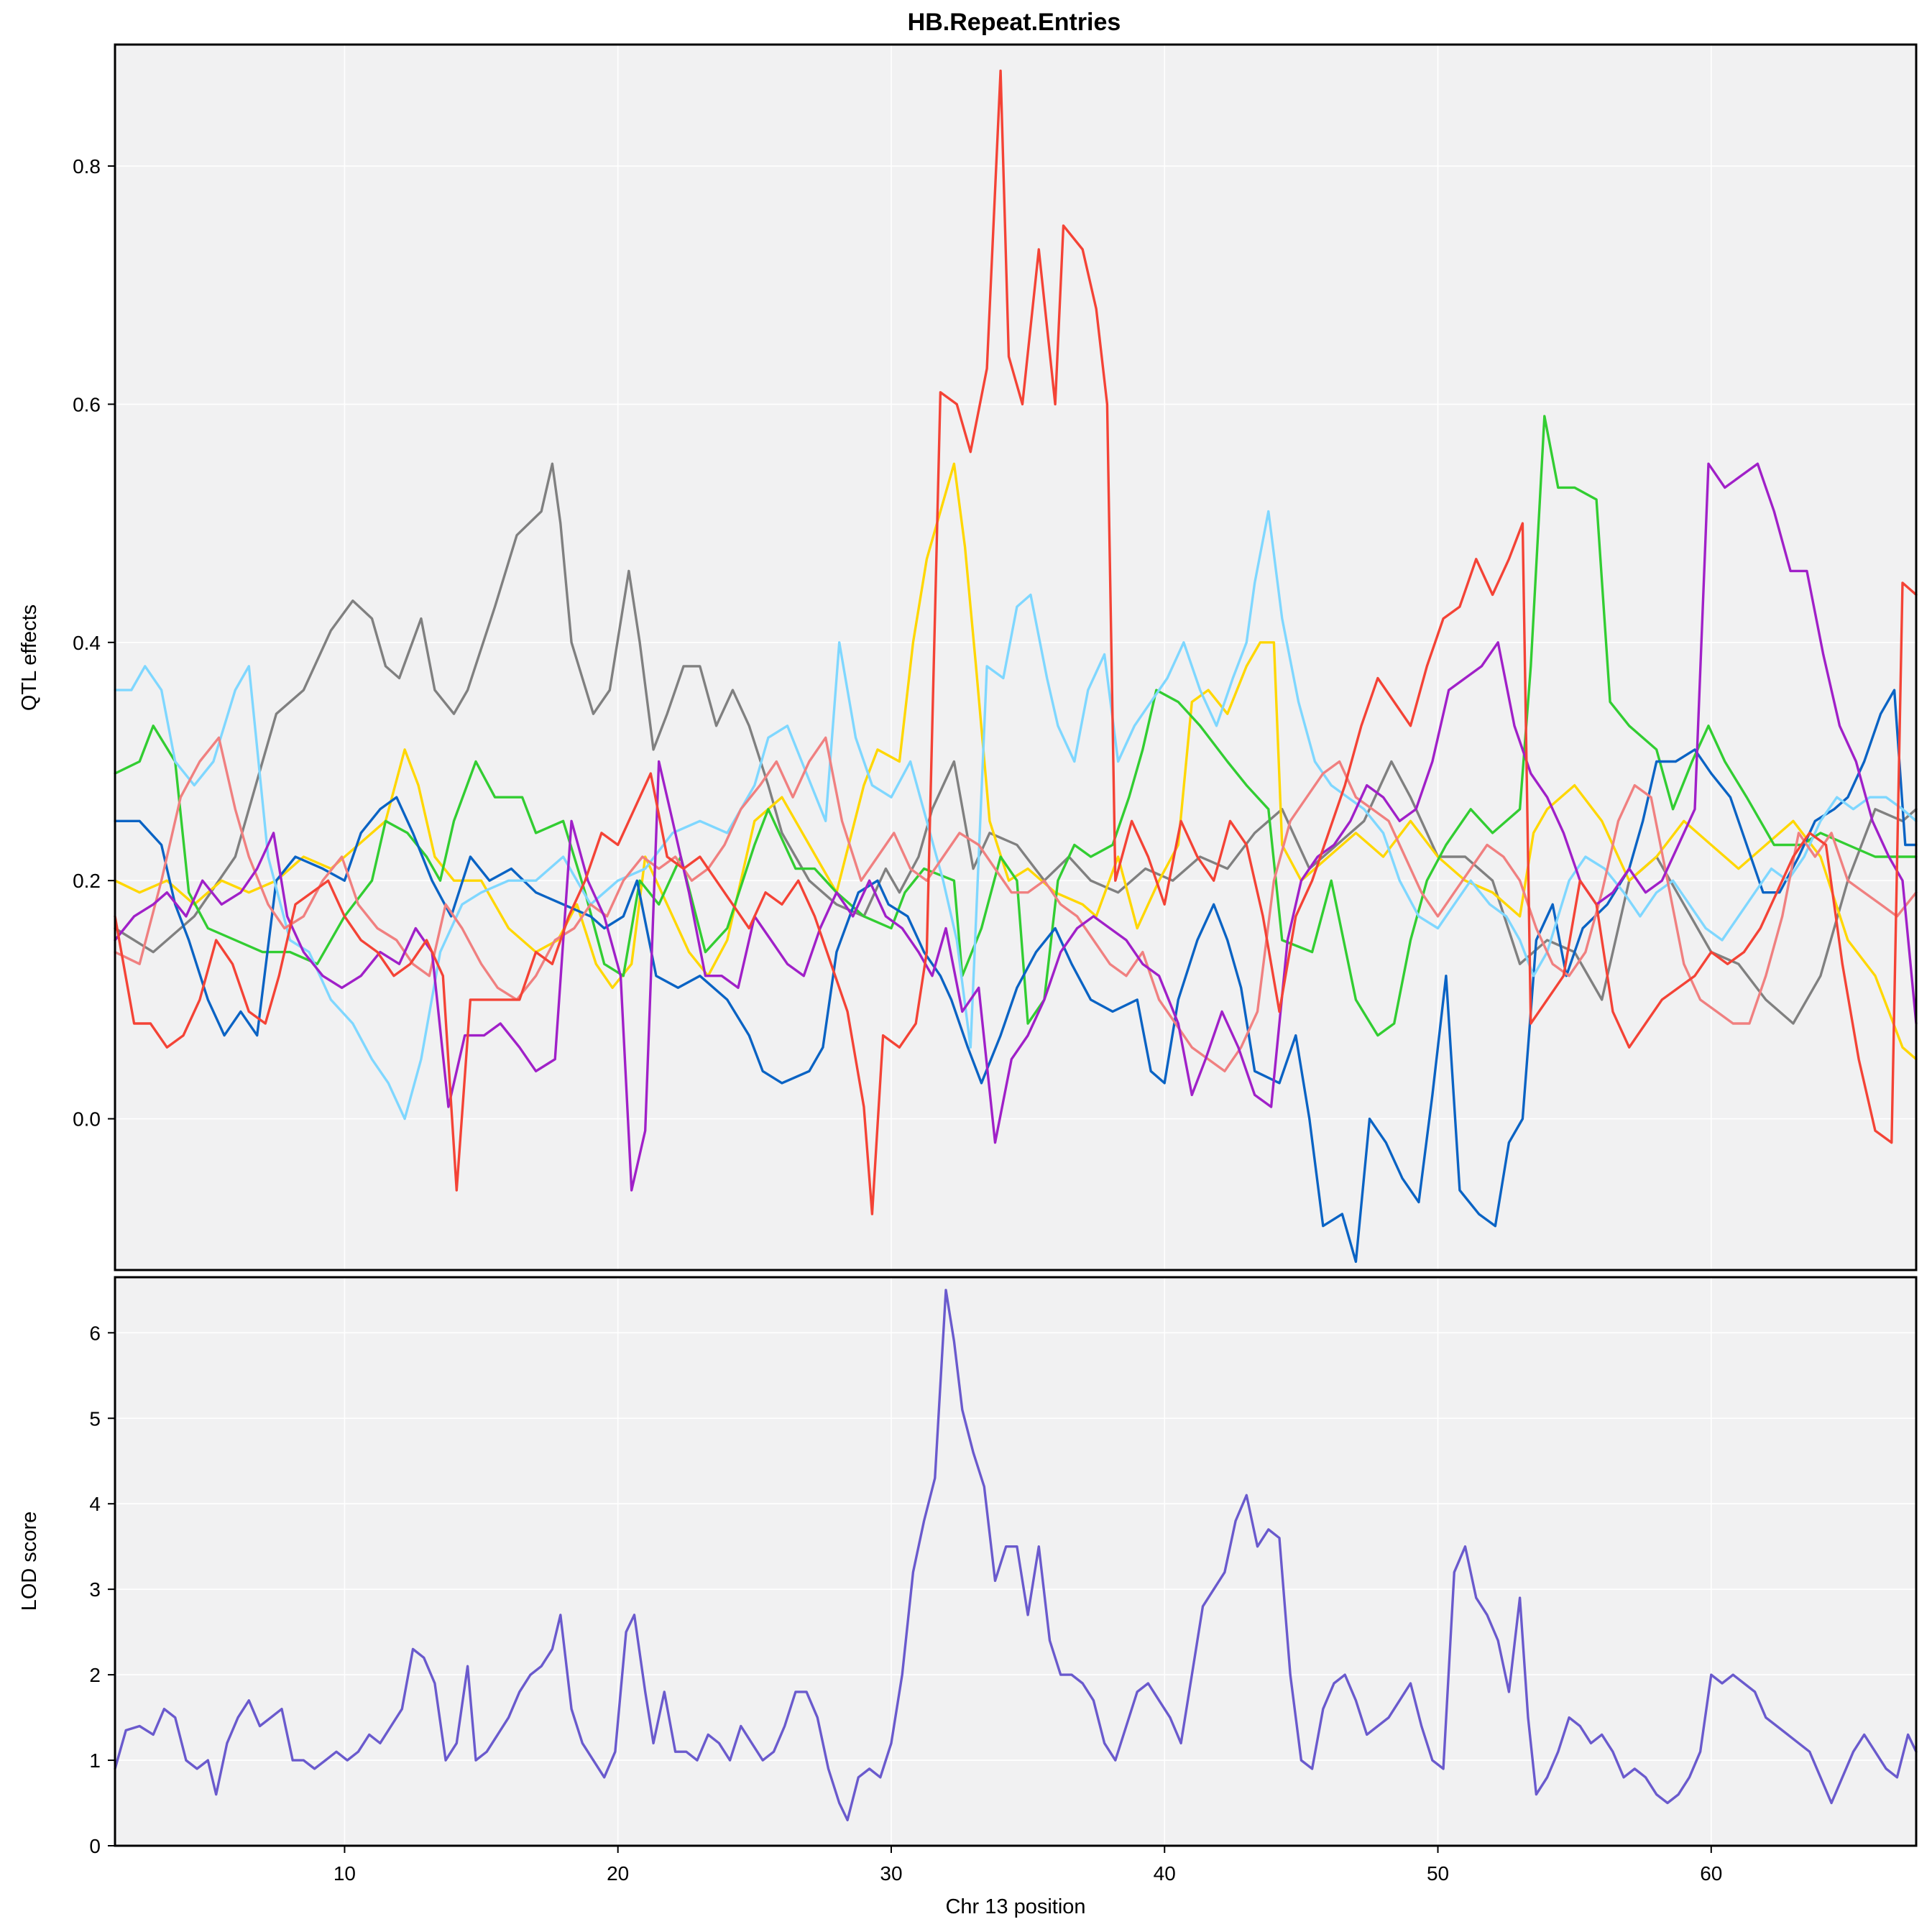 The width and height of the screenshot is (1932, 1932). I want to click on x-tick-label: 60, so click(1711, 1873).